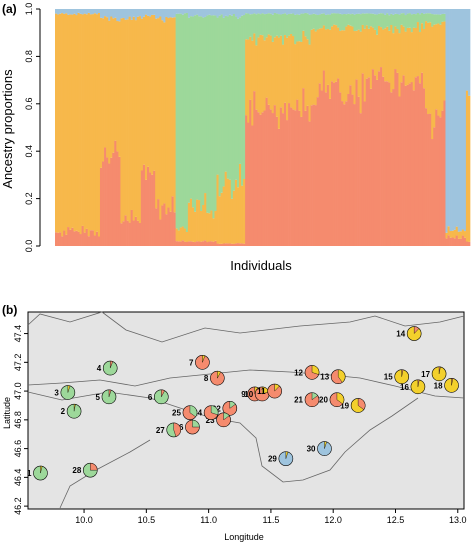 This screenshot has width=474, height=543. What do you see at coordinates (307, 372) in the screenshot?
I see `site-12: 12` at bounding box center [307, 372].